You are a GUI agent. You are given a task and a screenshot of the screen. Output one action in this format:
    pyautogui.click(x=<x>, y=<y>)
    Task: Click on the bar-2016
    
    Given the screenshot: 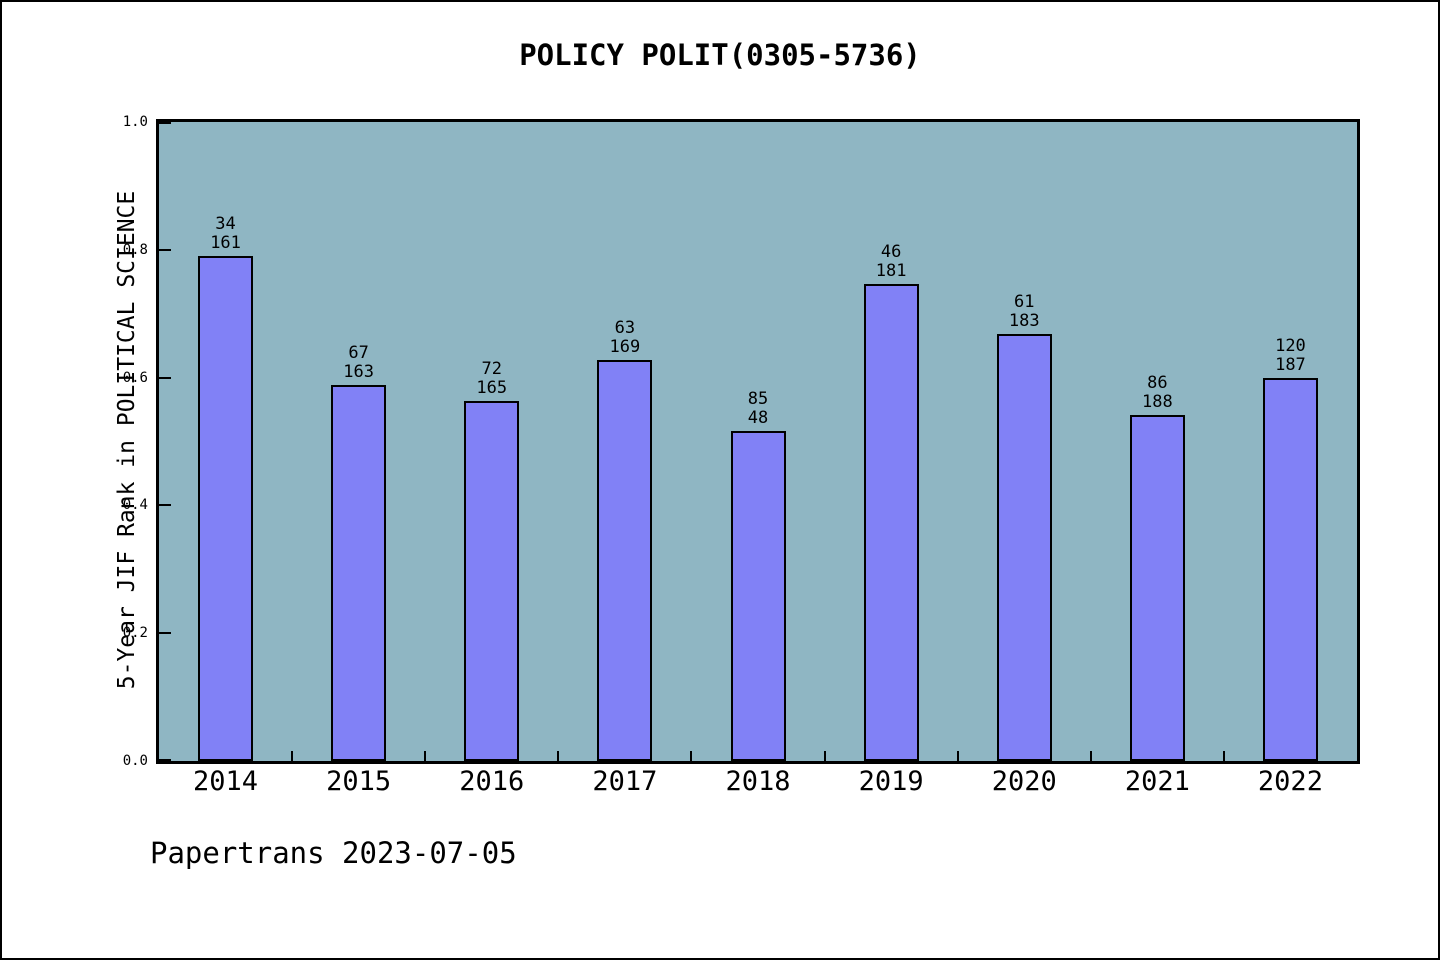 What is the action you would take?
    pyautogui.click(x=492, y=581)
    